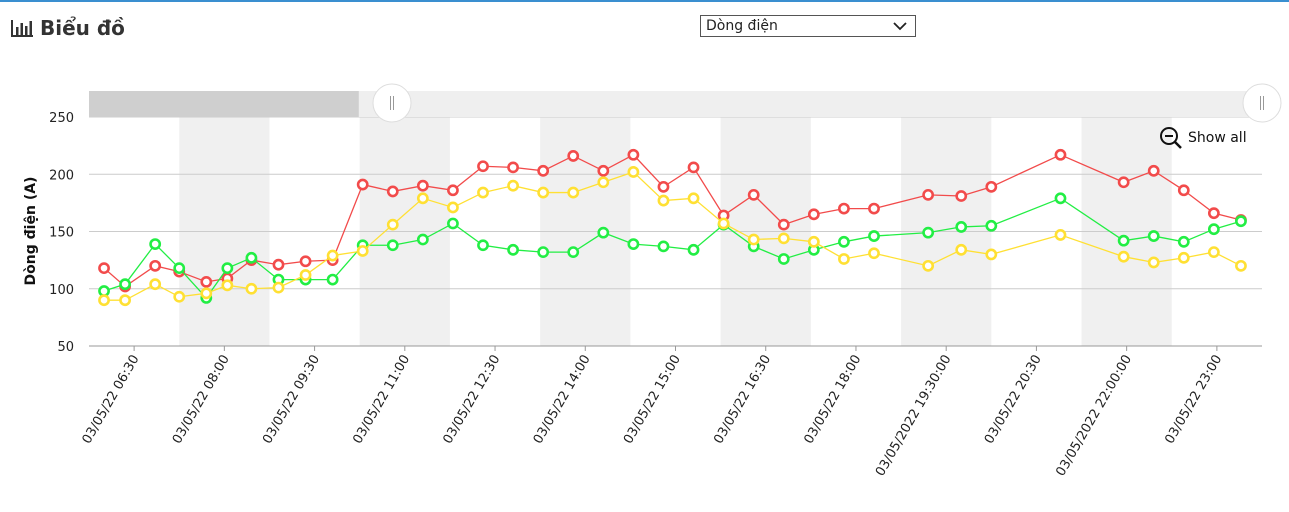 The image size is (1289, 512). What do you see at coordinates (1203, 138) in the screenshot?
I see `show-all-button: Show all` at bounding box center [1203, 138].